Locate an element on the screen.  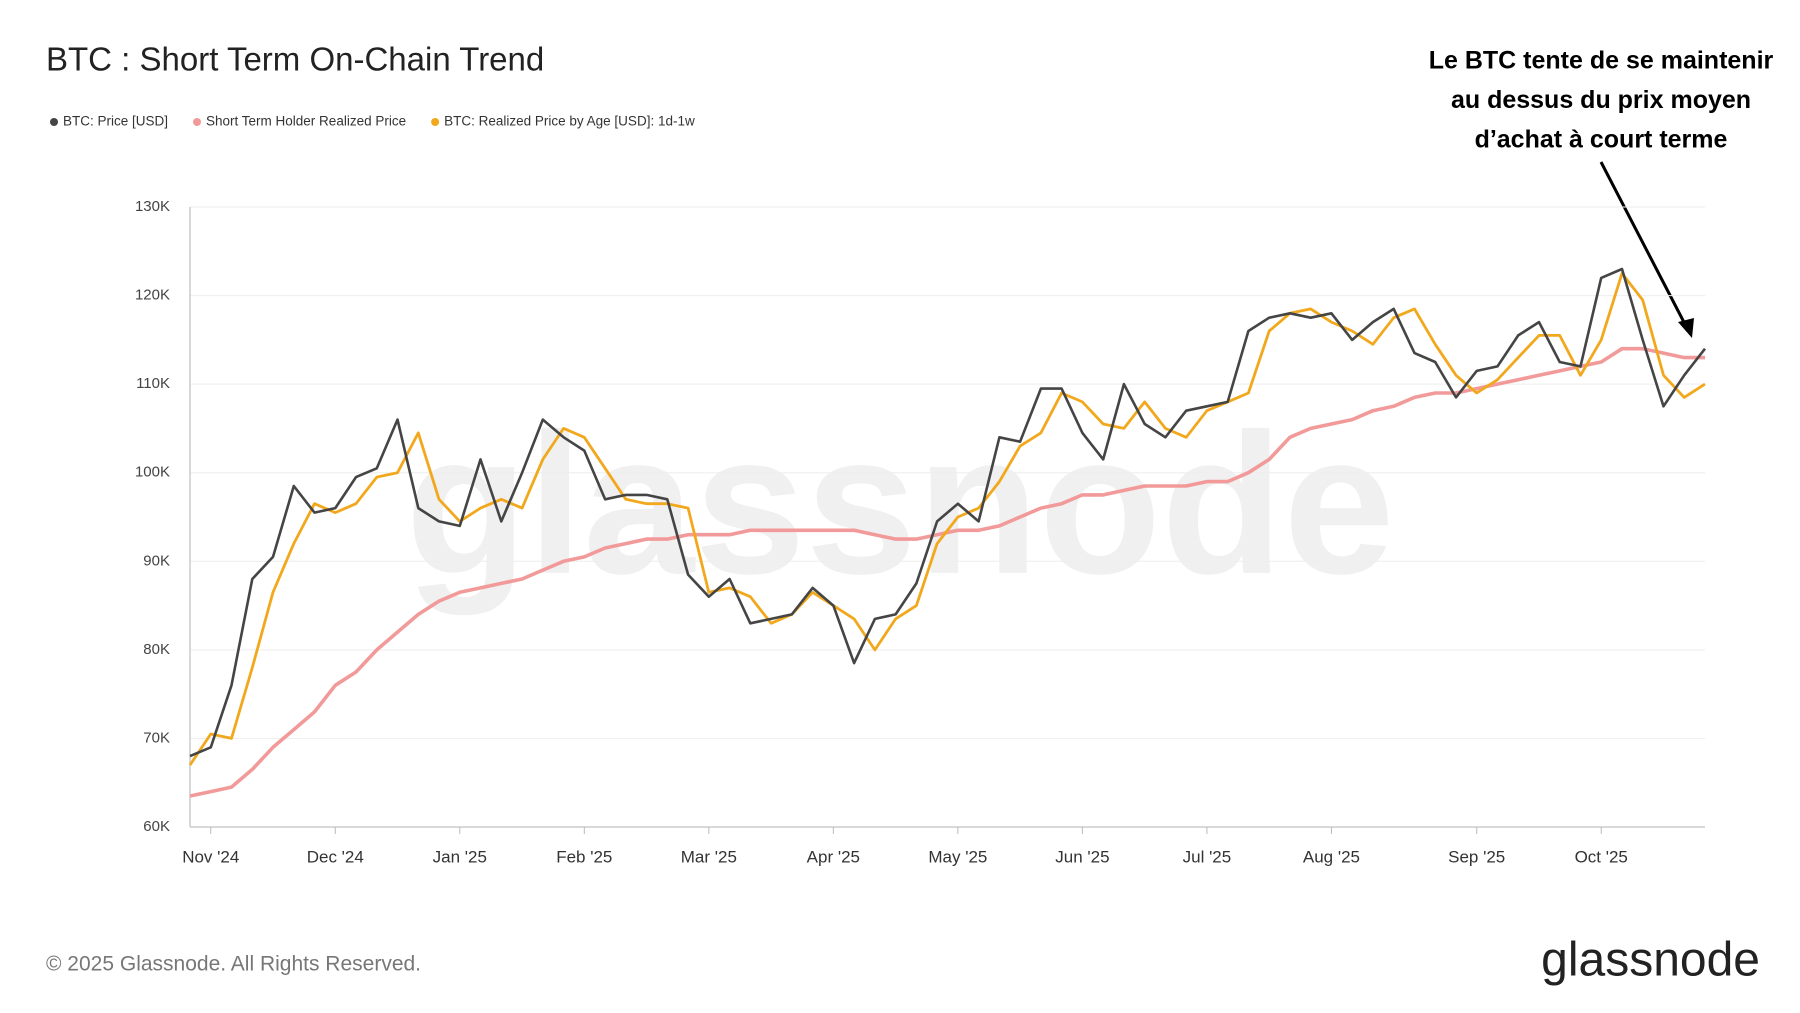
annotation-line: Le BTC tente de se maintenir is located at coordinates (1601, 61).